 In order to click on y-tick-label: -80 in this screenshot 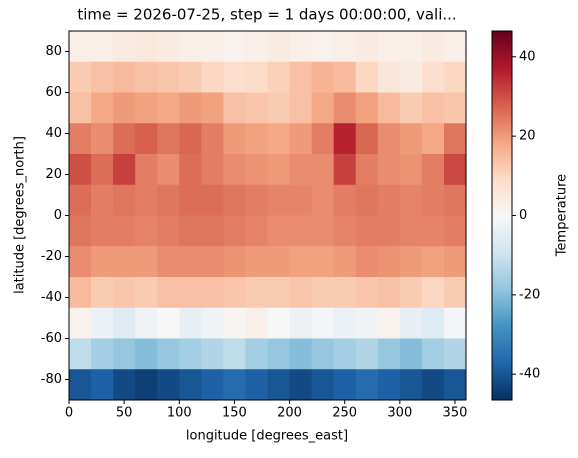, I will do `click(51, 379)`.